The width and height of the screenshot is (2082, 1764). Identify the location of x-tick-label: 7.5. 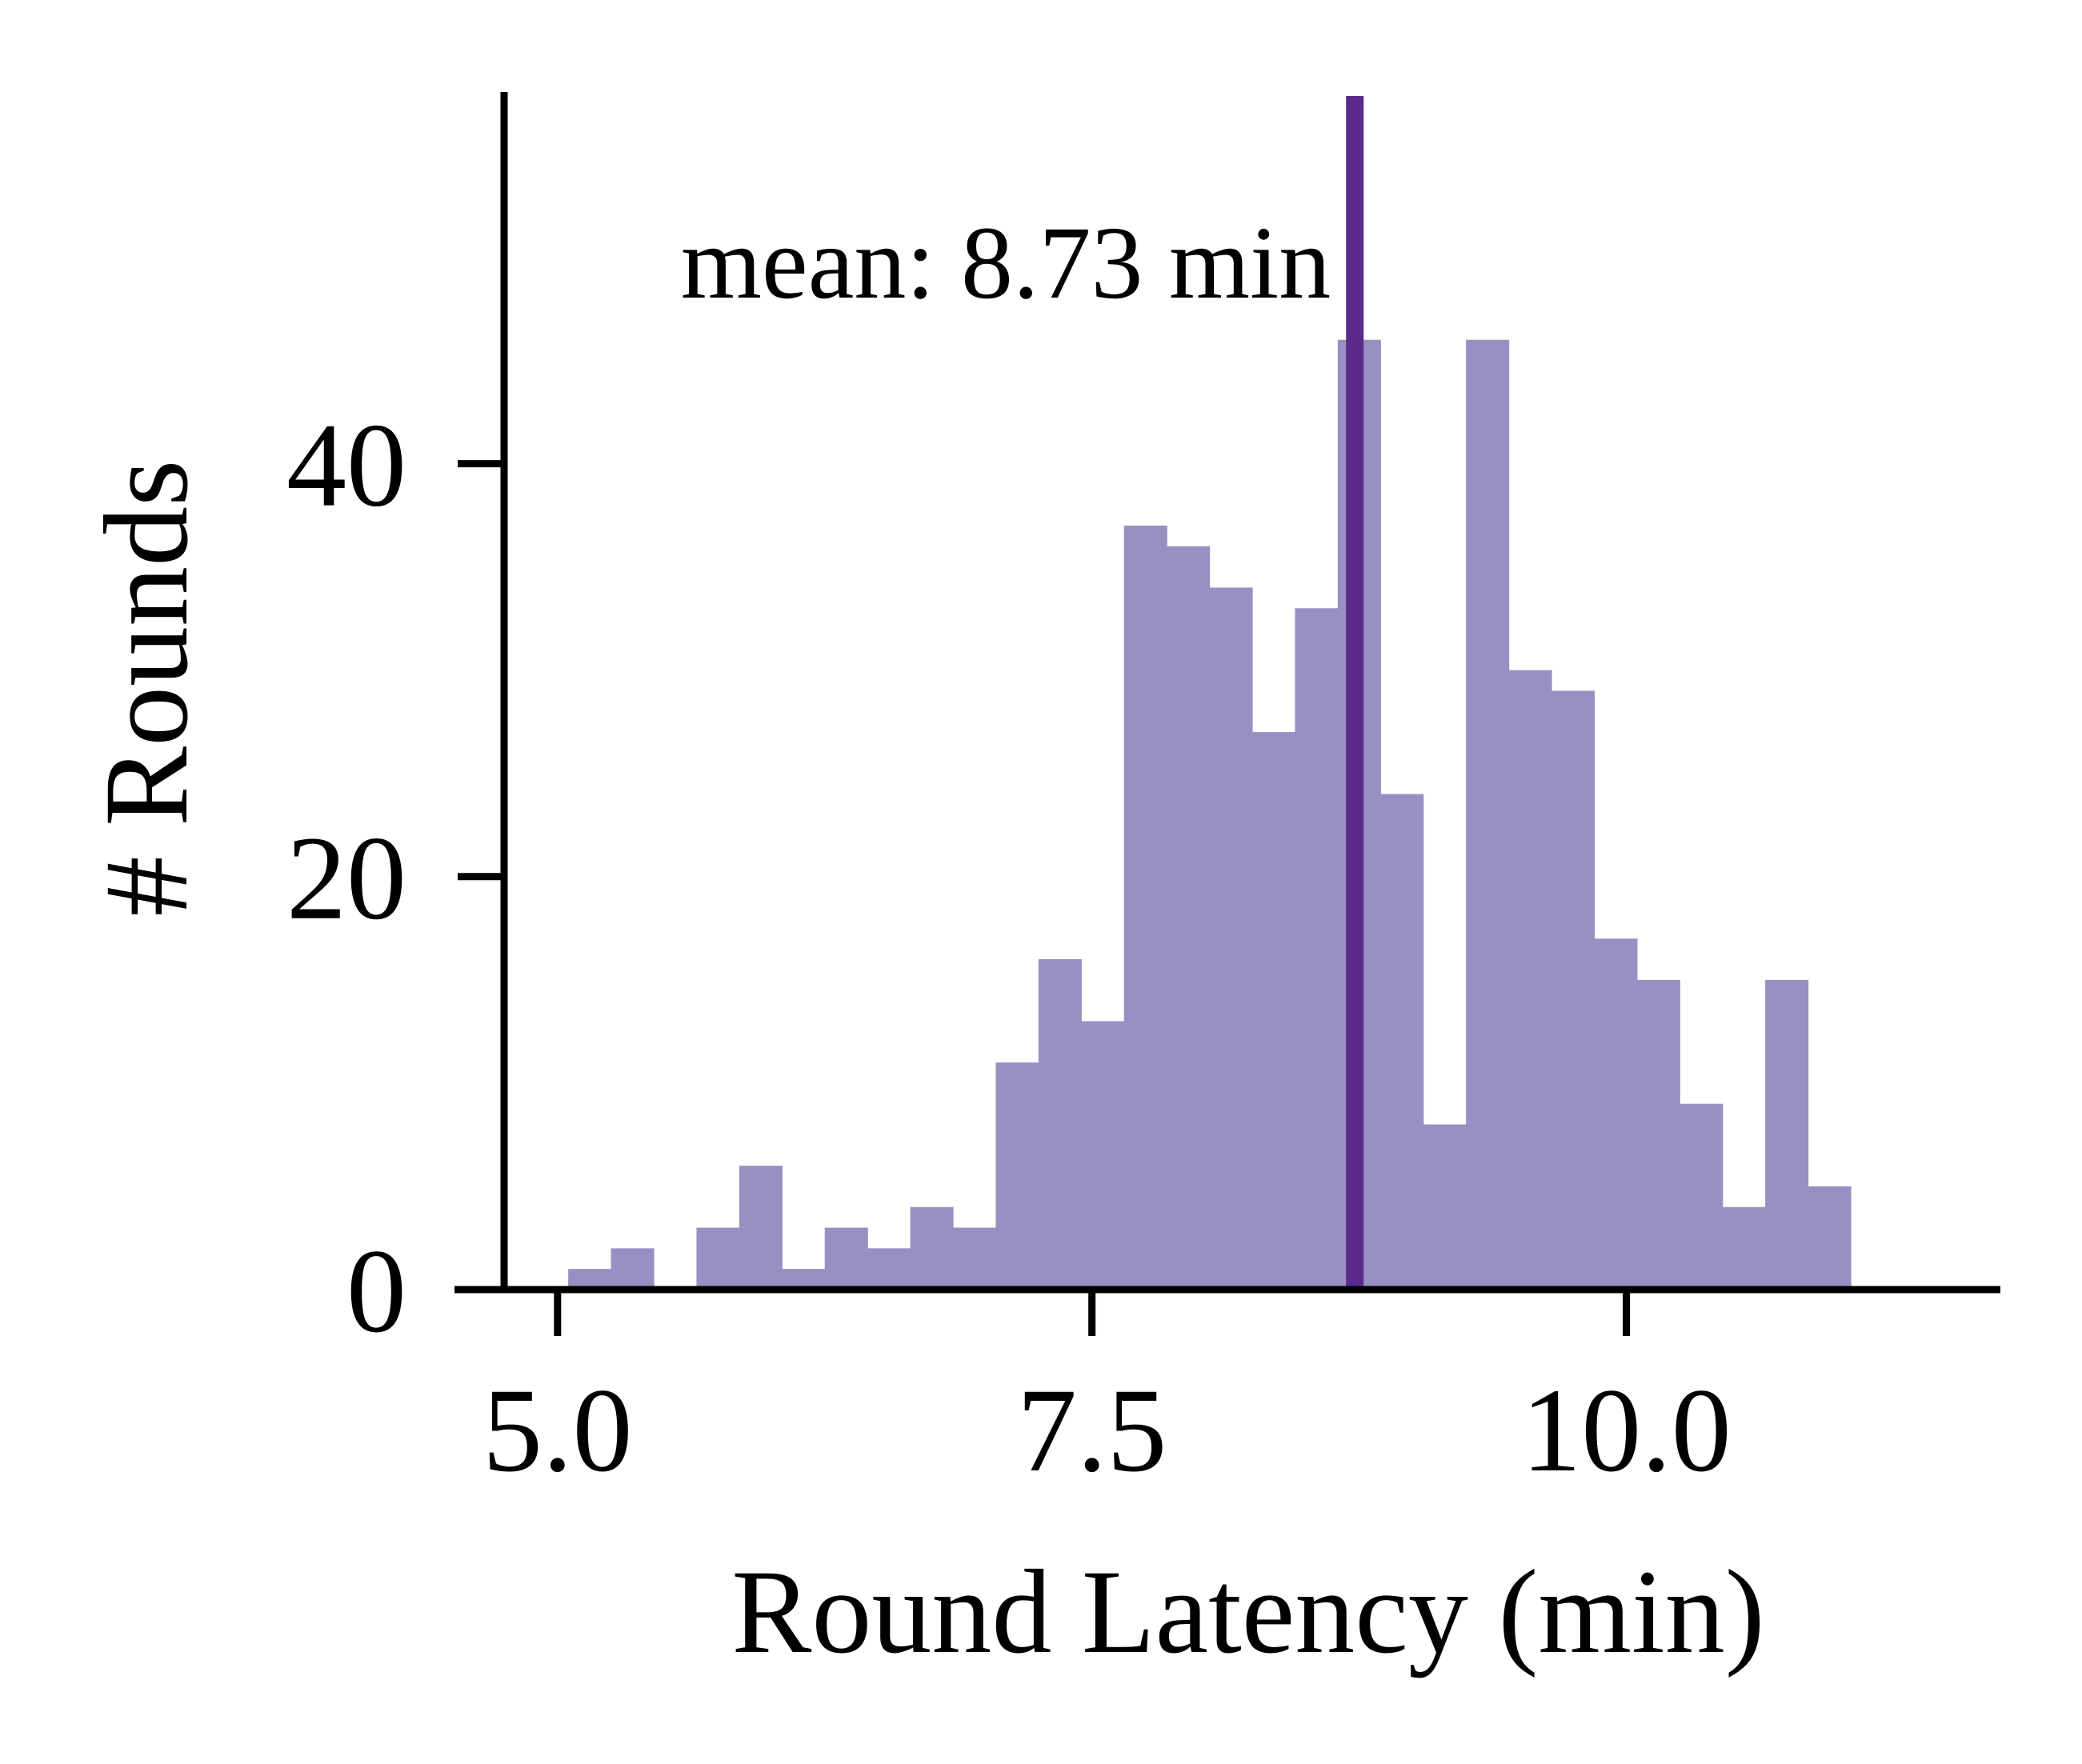
(1092, 1430).